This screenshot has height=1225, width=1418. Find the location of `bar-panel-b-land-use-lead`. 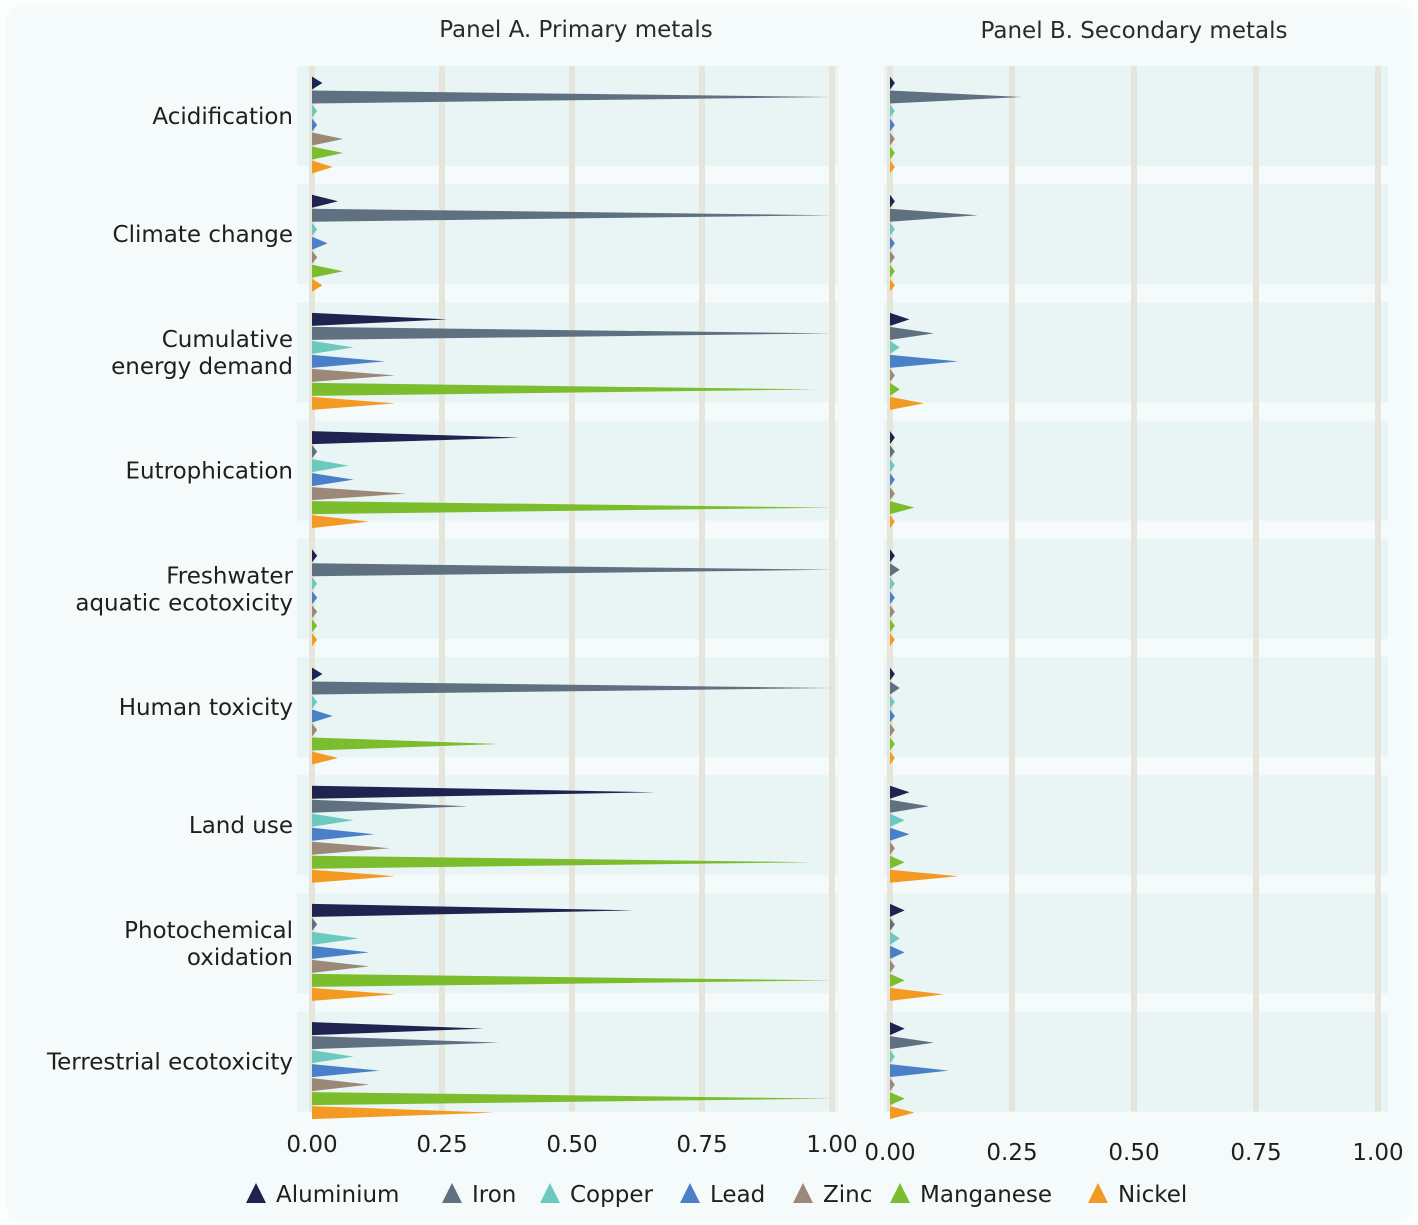

bar-panel-b-land-use-lead is located at coordinates (900, 834).